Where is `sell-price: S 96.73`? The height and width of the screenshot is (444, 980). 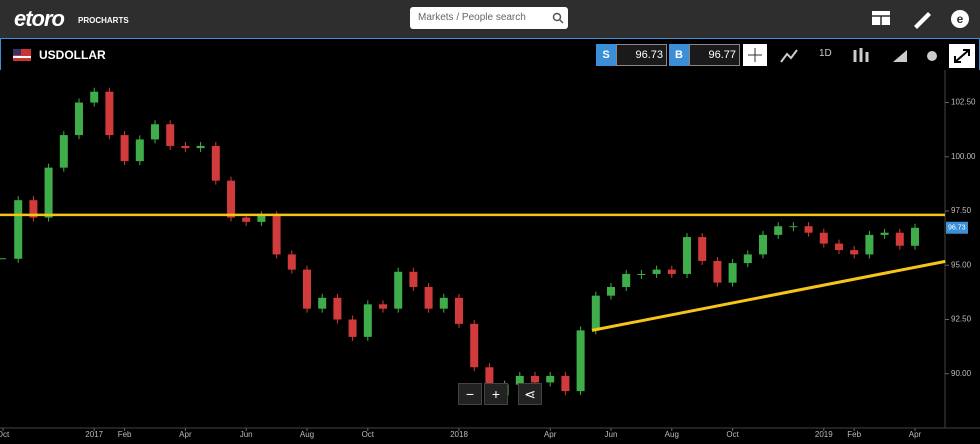 sell-price: S 96.73 is located at coordinates (666, 55).